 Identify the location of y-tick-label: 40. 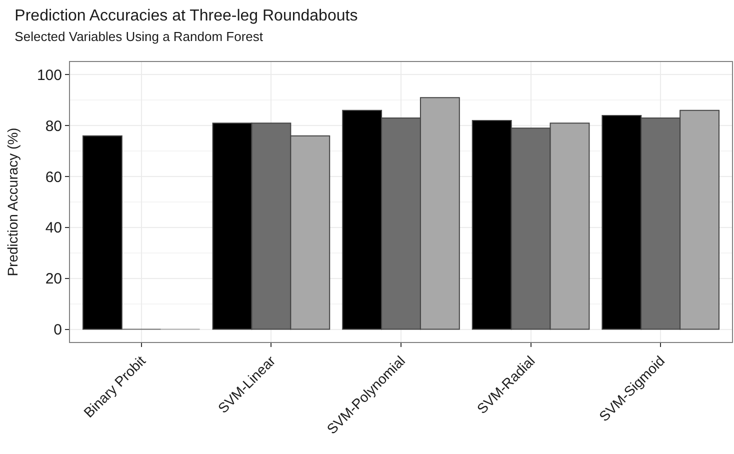
(53, 228).